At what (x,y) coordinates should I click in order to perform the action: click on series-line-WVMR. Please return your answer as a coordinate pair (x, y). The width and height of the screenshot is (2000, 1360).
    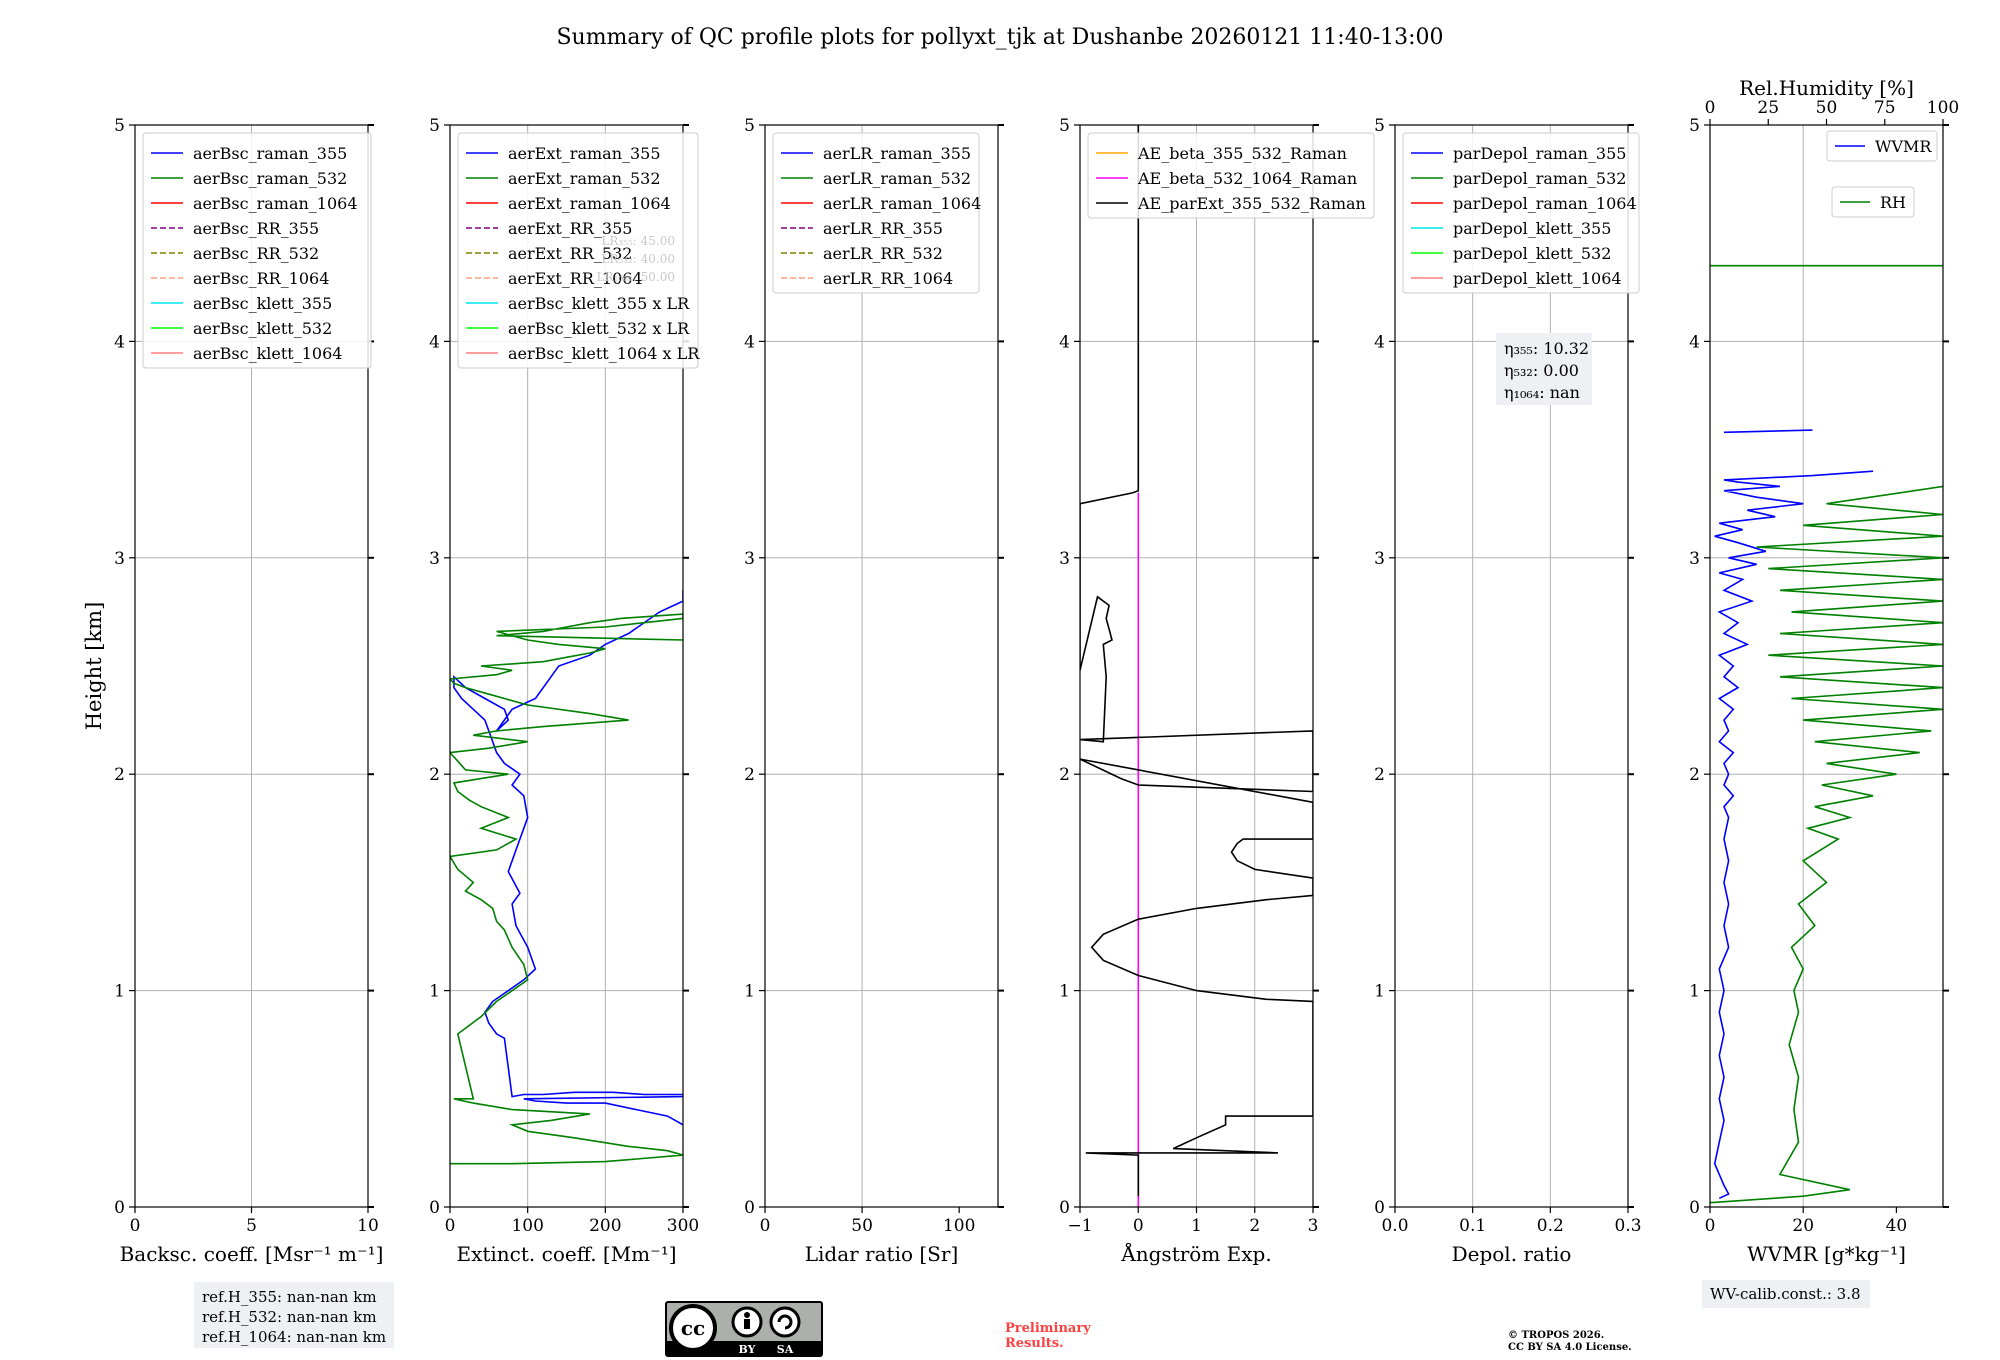
    Looking at the image, I should click on (1793, 835).